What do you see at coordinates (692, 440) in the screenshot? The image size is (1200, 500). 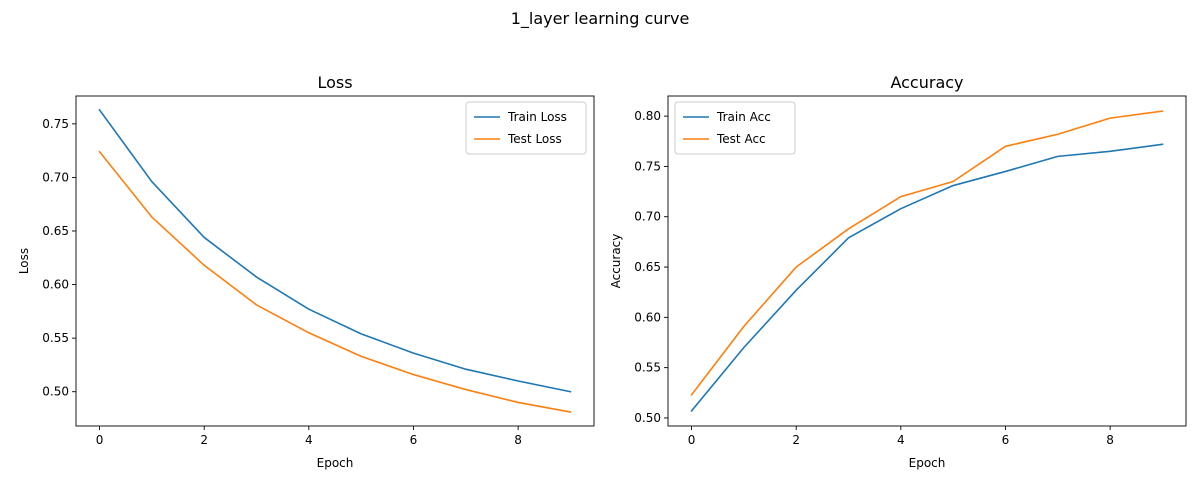 I see `accuracy-x-tick-label: 0` at bounding box center [692, 440].